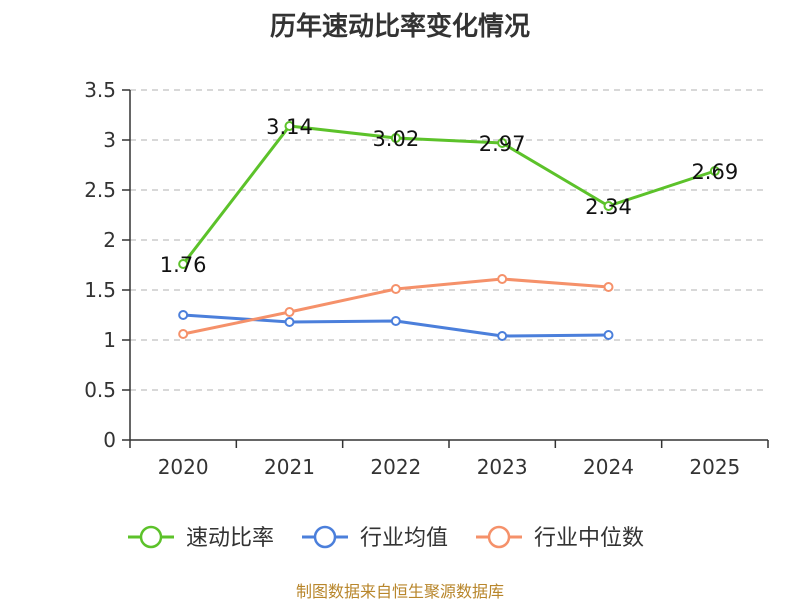  I want to click on legend: 速动比率 行业均值 行业中位数, so click(386, 538).